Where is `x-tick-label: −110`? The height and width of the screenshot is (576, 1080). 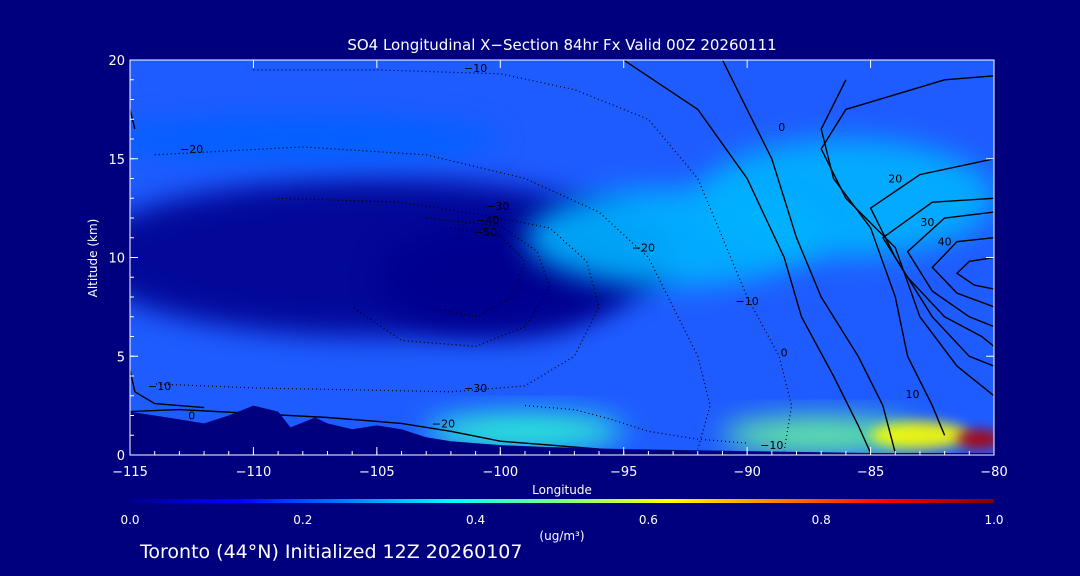 x-tick-label: −110 is located at coordinates (254, 472).